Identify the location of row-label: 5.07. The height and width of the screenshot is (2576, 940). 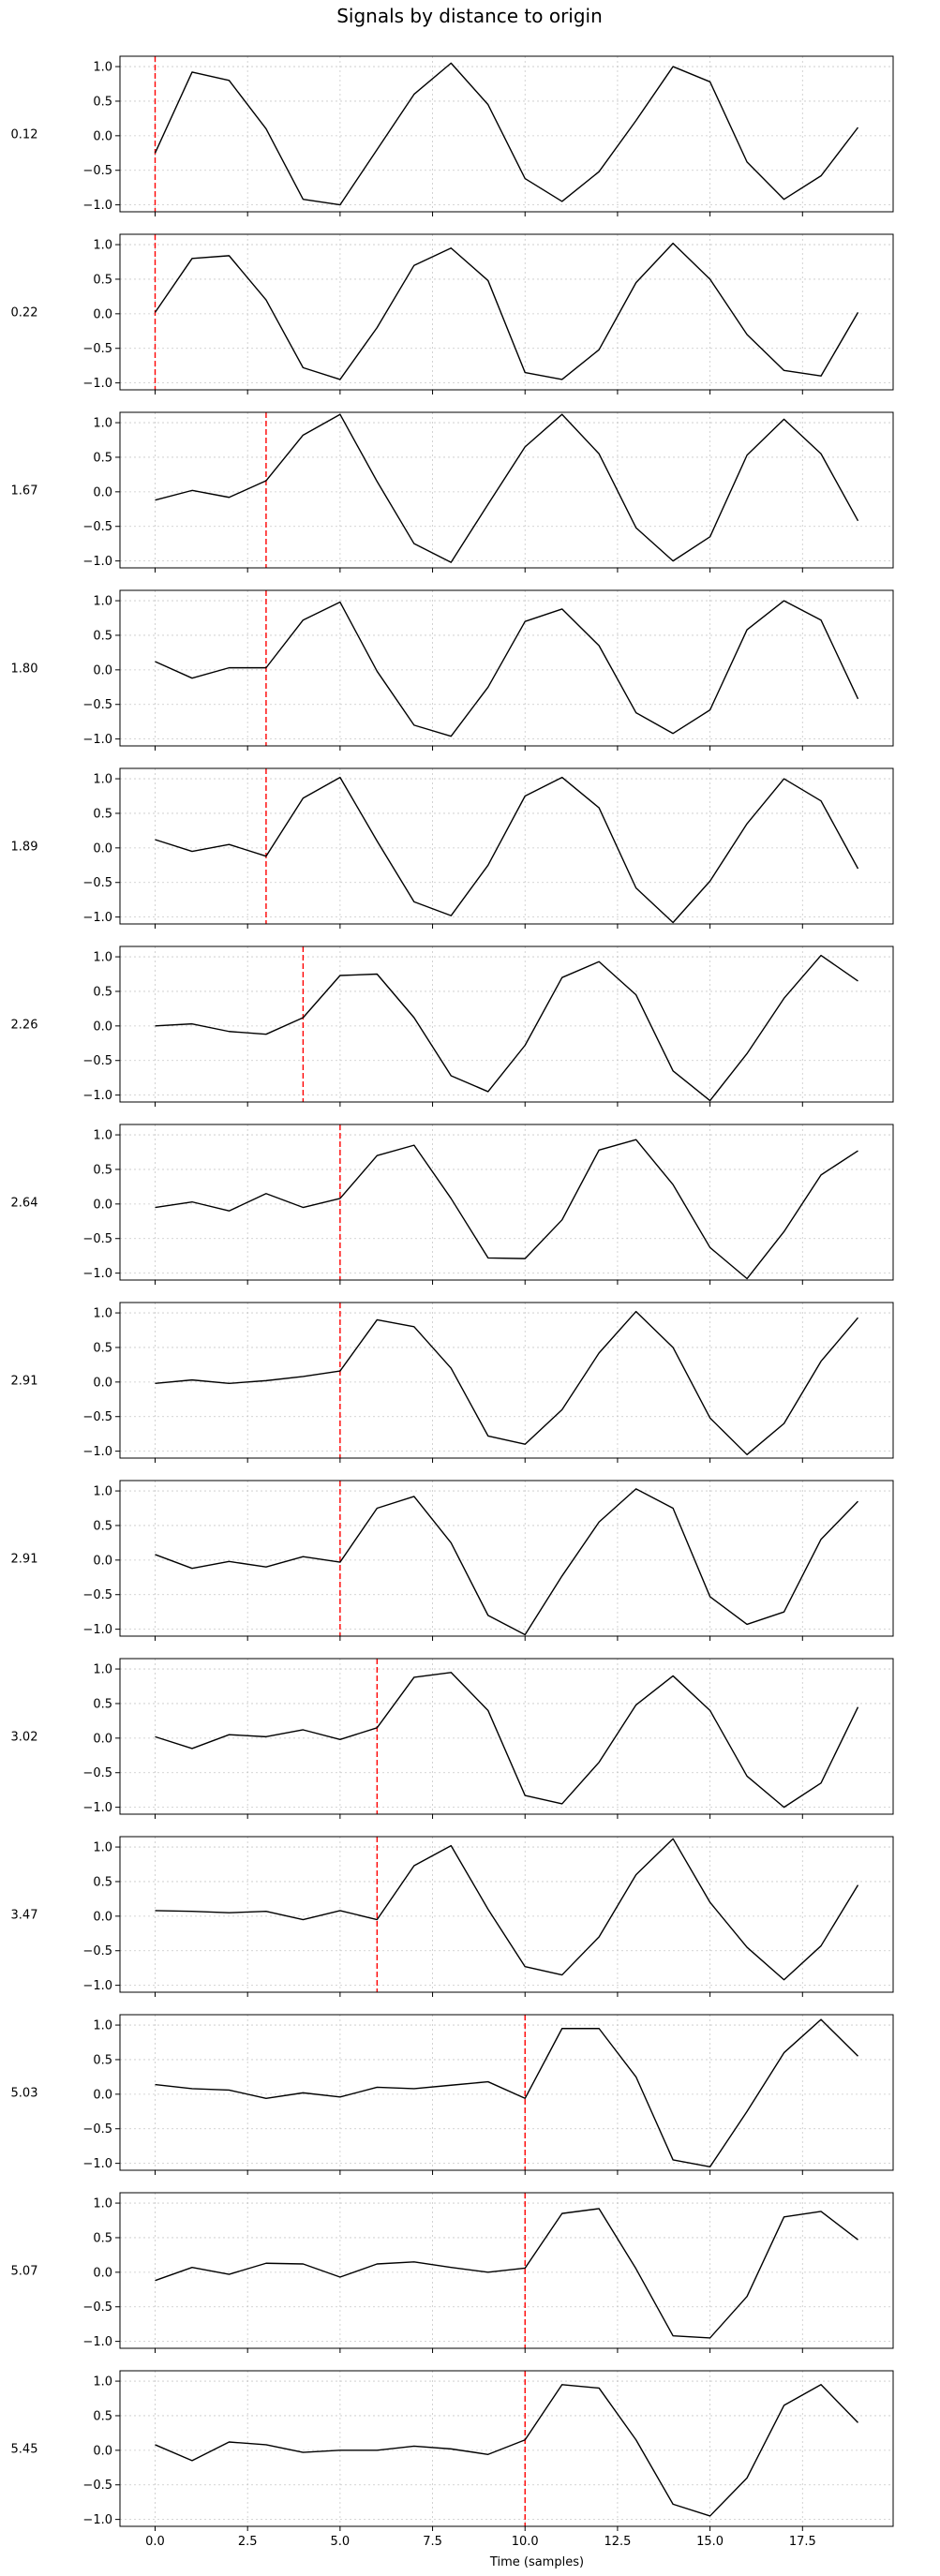
(24, 2272).